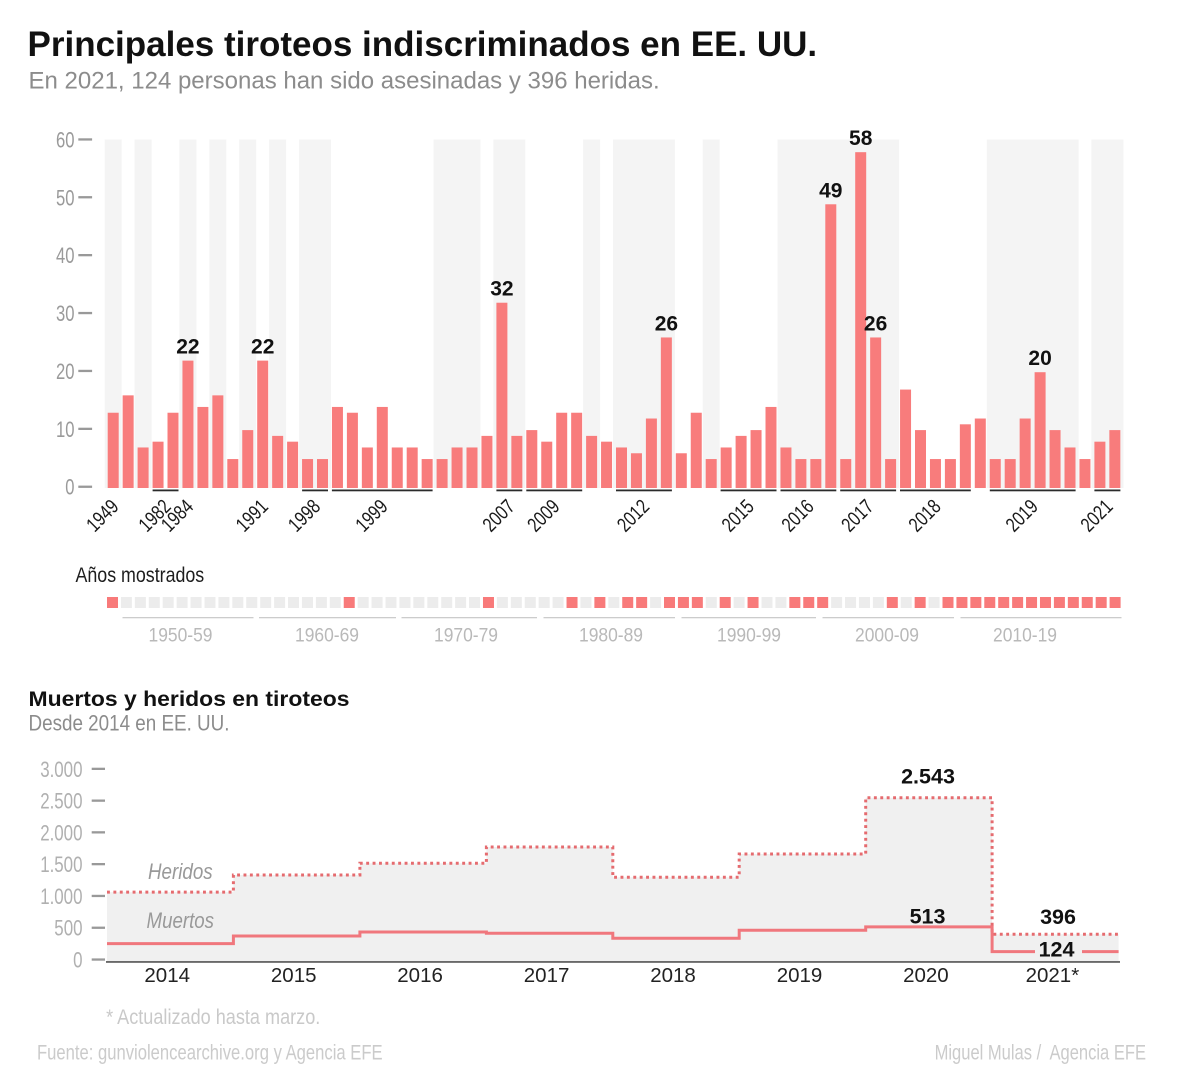 This screenshot has width=1200, height=1086. I want to click on svg-text: 2010-19, so click(1025, 636).